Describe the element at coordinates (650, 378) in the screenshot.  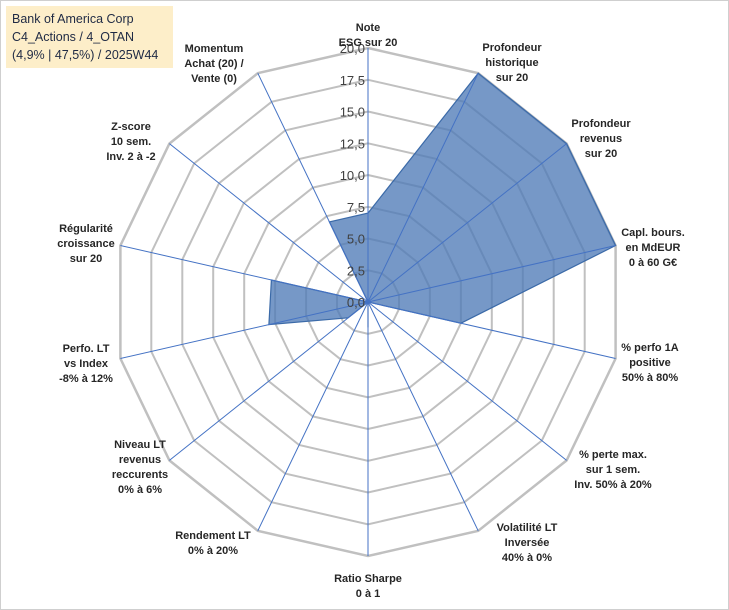
I see `axis-label-line: 50% à 80%` at that location.